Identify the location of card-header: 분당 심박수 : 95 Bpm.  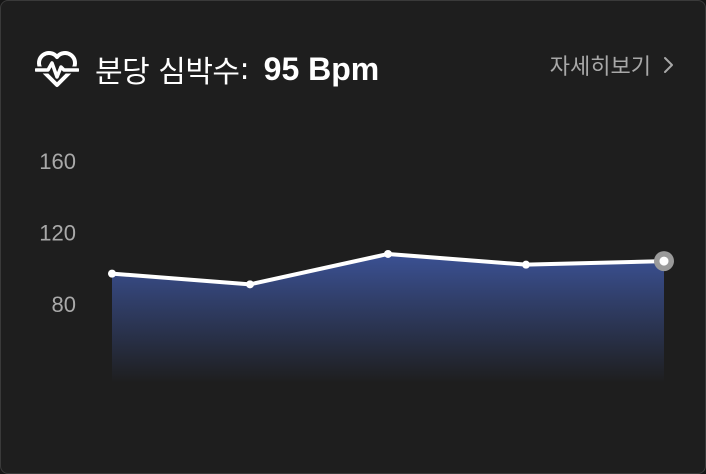
(207, 69).